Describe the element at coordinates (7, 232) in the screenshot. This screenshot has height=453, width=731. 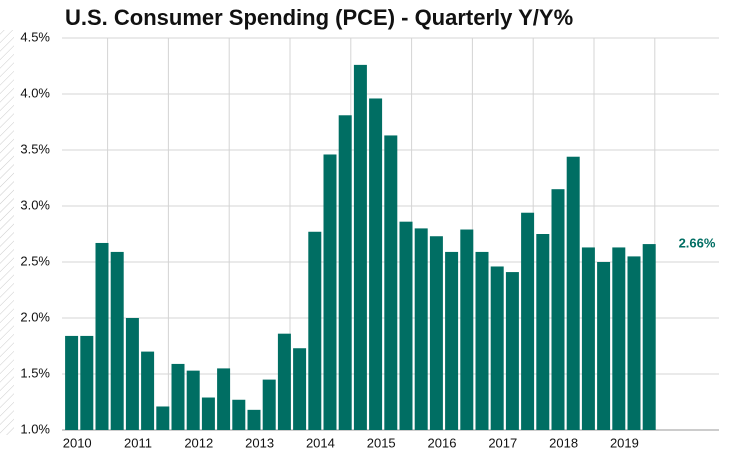
I see `hatch` at that location.